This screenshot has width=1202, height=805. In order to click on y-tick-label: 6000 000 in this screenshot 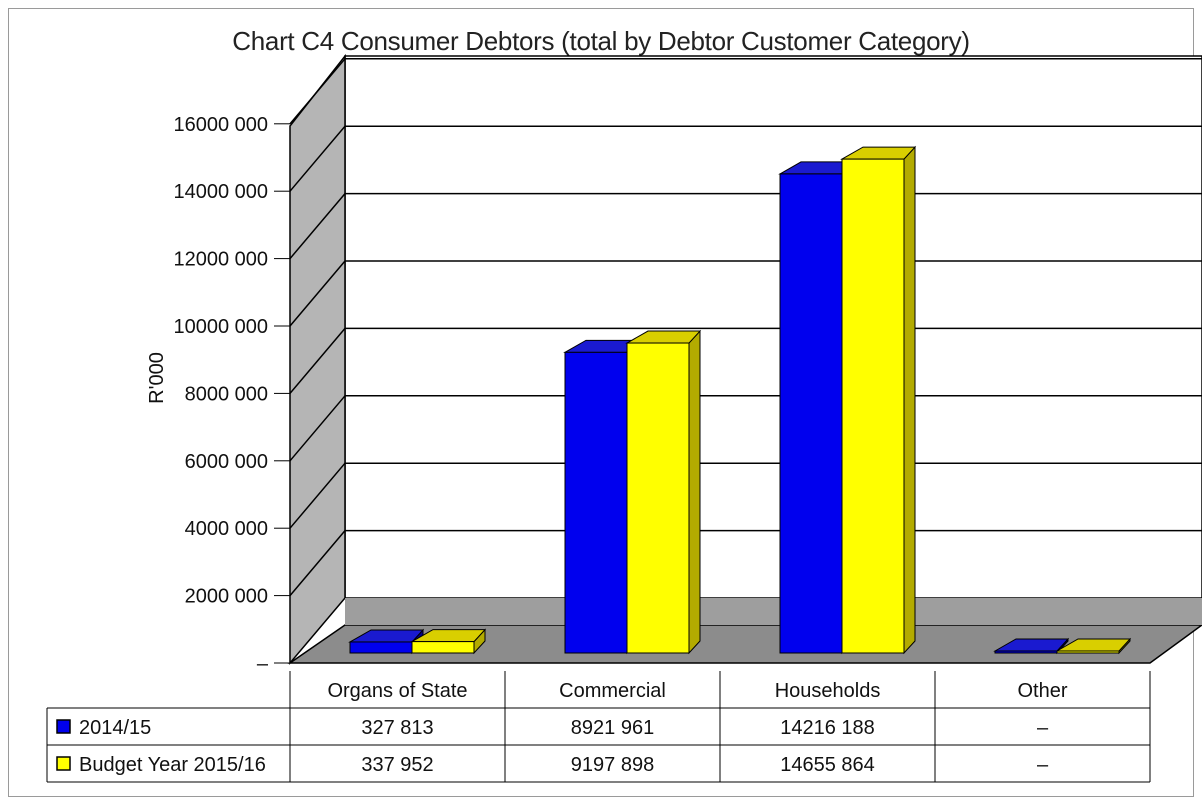, I will do `click(226, 462)`.